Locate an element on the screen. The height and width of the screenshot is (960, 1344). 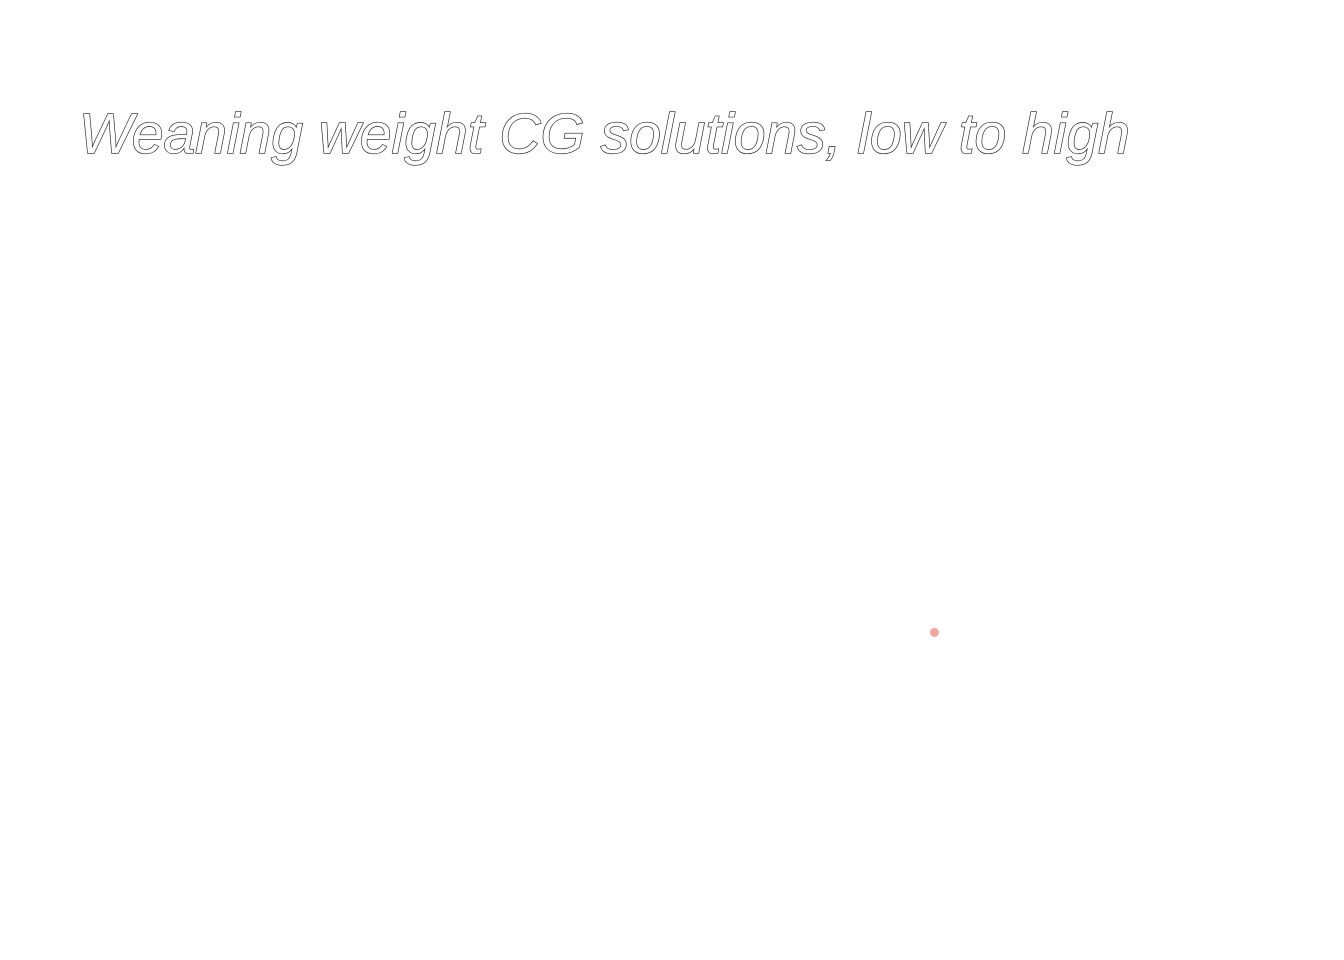
data-point is located at coordinates (934, 632).